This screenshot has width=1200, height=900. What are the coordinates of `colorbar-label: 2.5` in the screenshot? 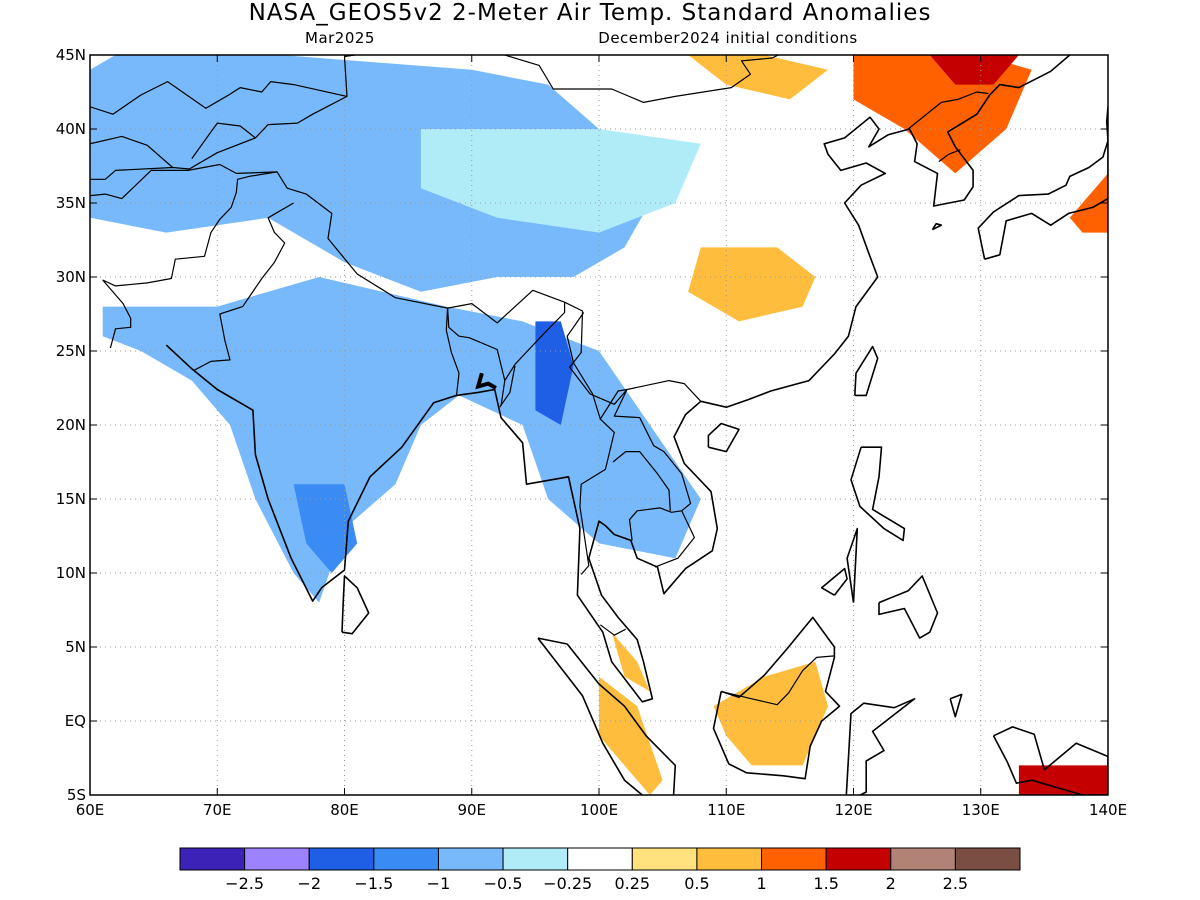 It's located at (955, 883).